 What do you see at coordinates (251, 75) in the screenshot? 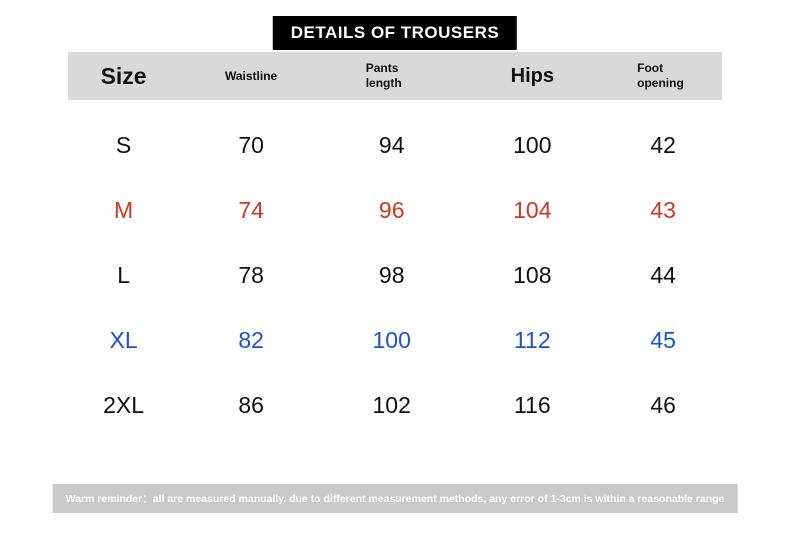
I see `header-waistline: Waistline` at bounding box center [251, 75].